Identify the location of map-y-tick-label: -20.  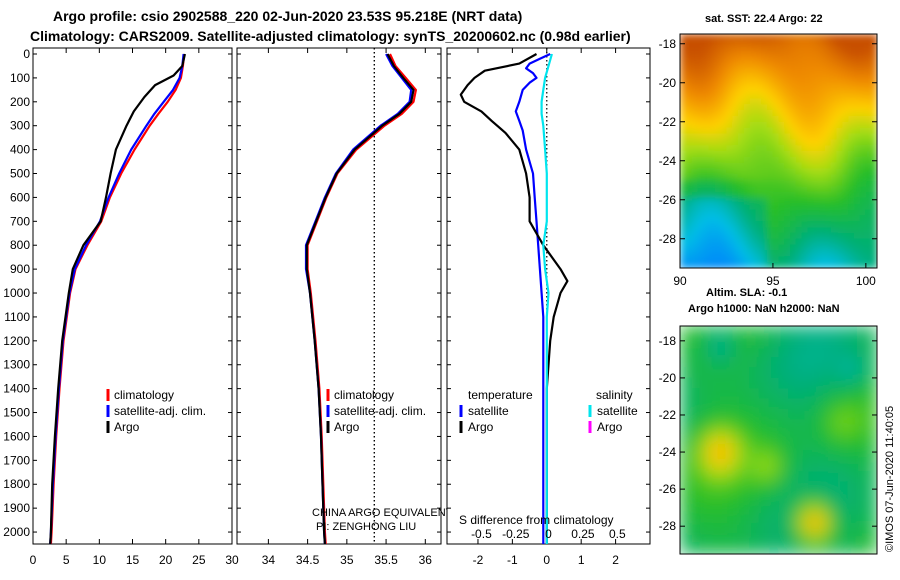
(668, 378).